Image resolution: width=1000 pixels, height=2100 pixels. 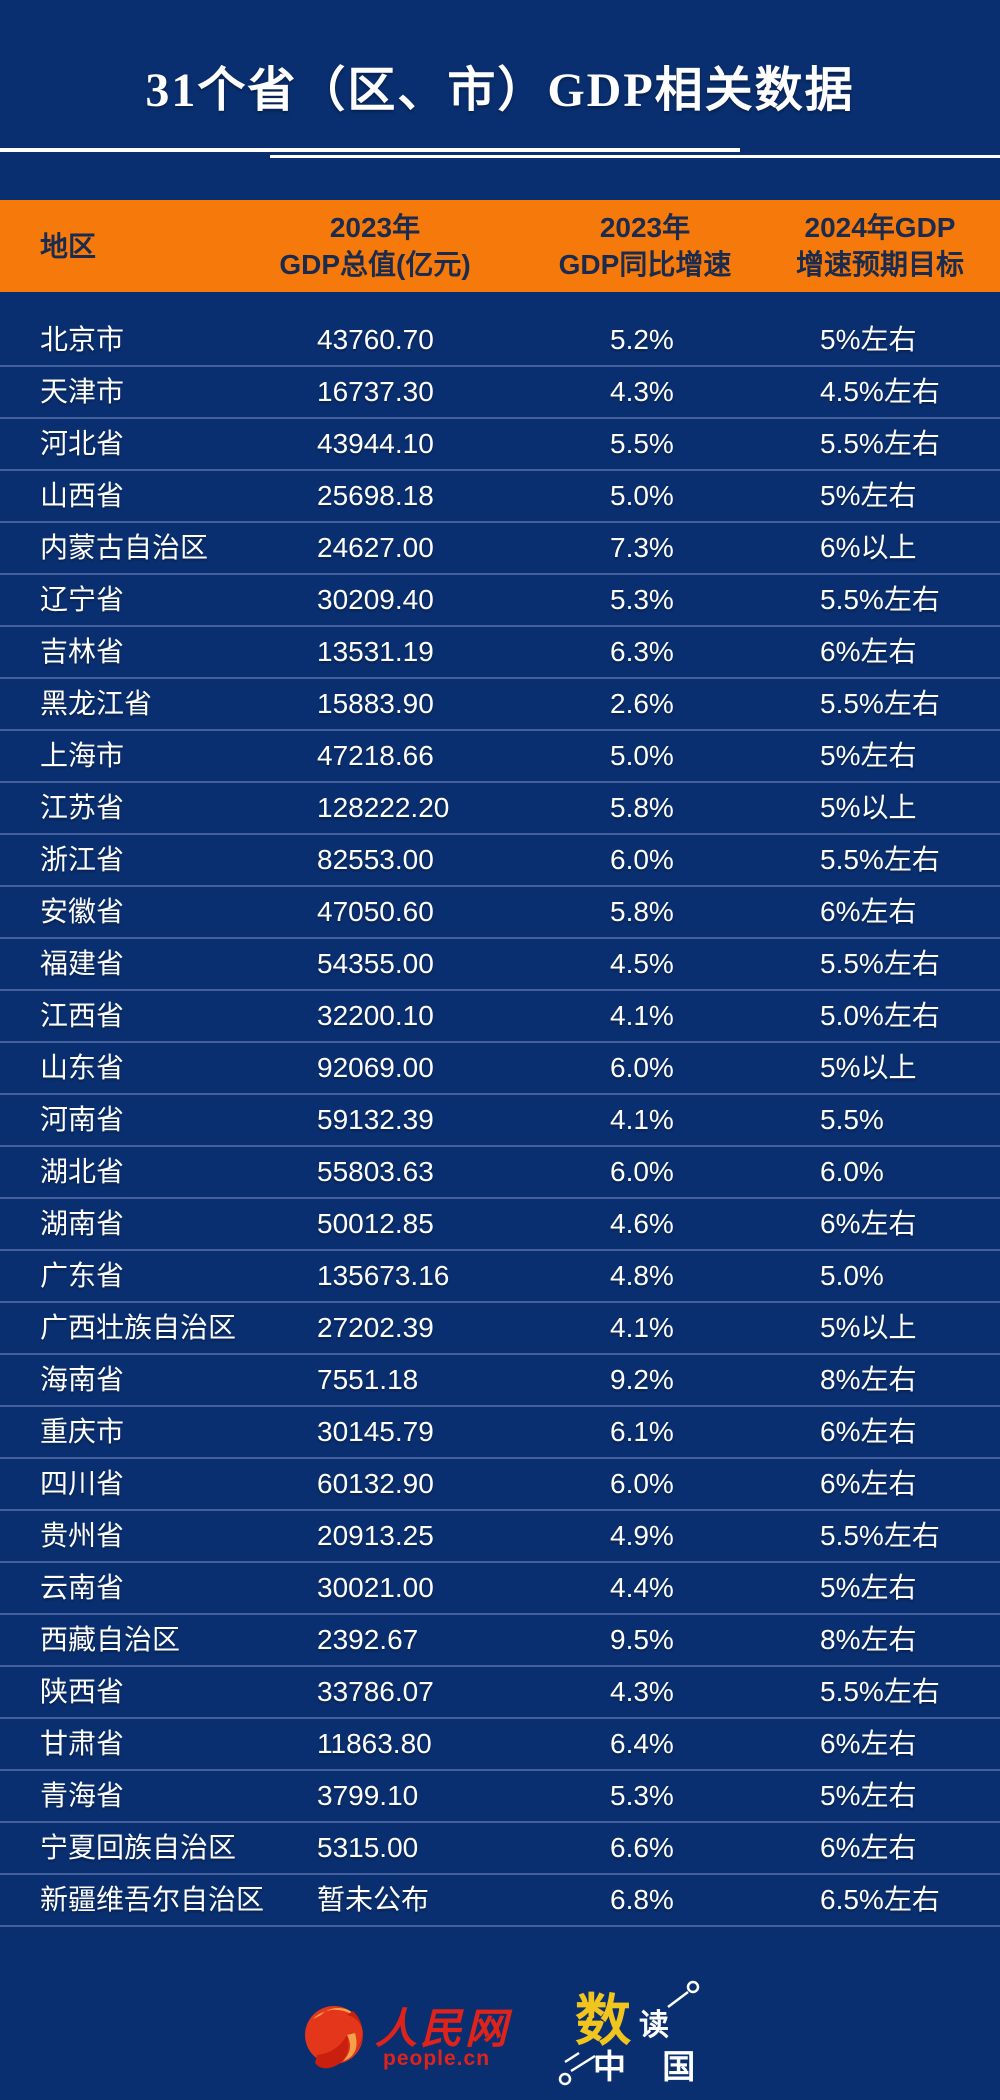 What do you see at coordinates (82, 339) in the screenshot?
I see `region-cell: 北京市` at bounding box center [82, 339].